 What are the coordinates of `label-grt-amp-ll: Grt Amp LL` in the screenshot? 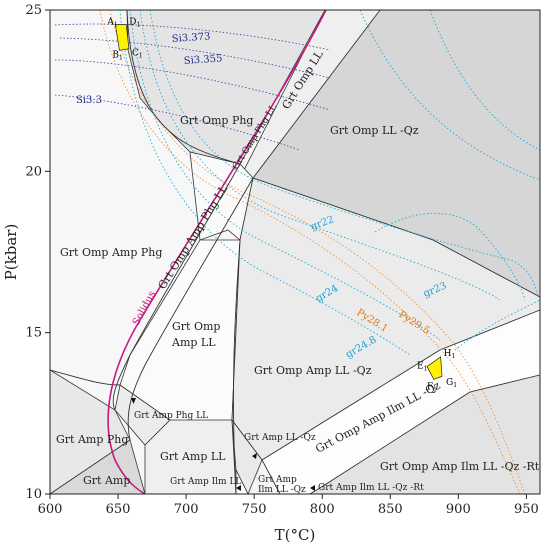 It's located at (193, 456).